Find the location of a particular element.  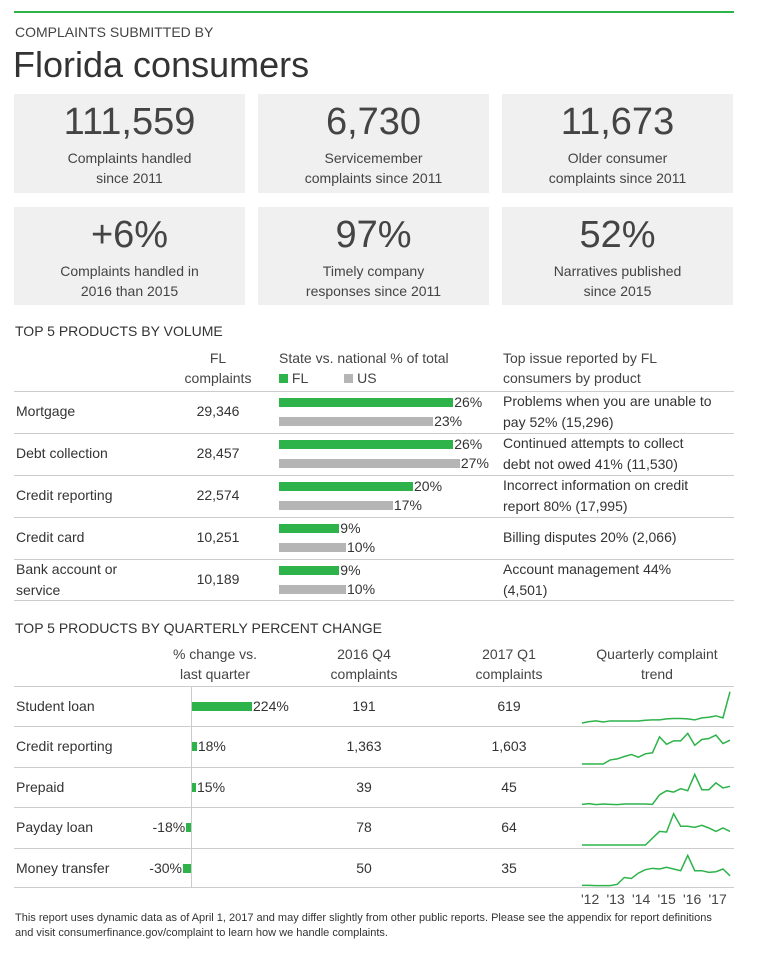

stat-label: since 2011 is located at coordinates (129, 178).